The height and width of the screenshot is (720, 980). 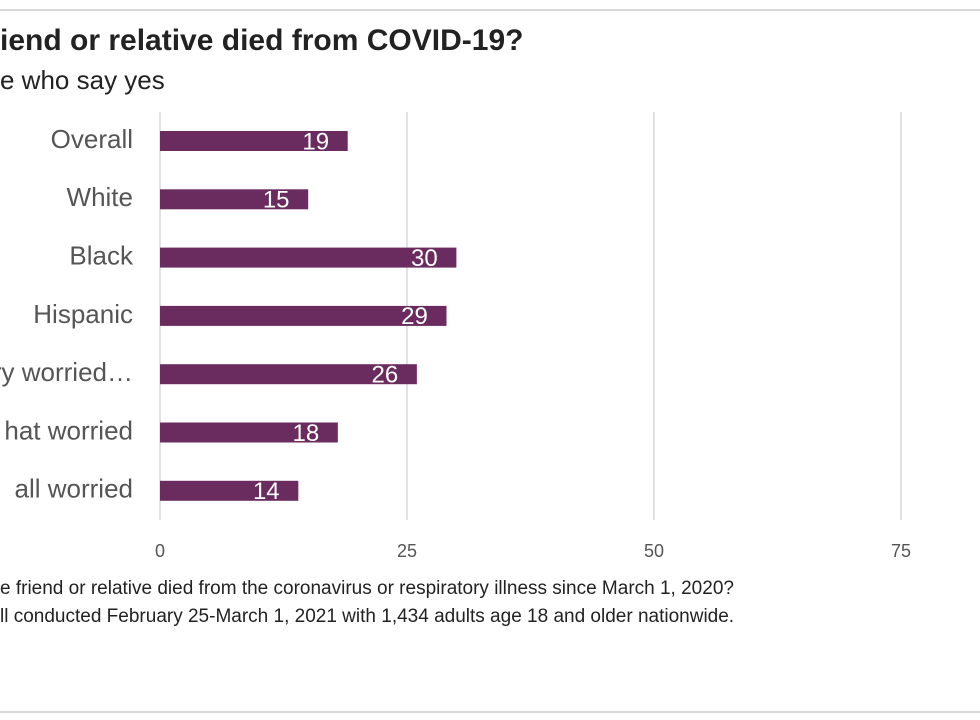 What do you see at coordinates (315, 141) in the screenshot?
I see `value-label: 19` at bounding box center [315, 141].